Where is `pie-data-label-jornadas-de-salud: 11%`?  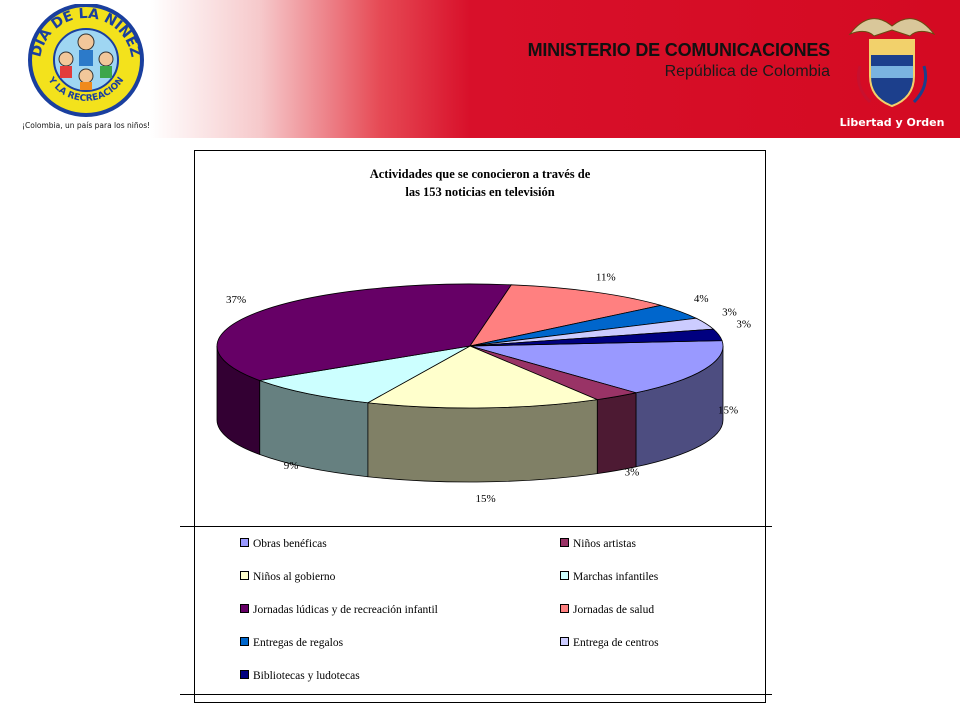 pie-data-label-jornadas-de-salud: 11% is located at coordinates (606, 277).